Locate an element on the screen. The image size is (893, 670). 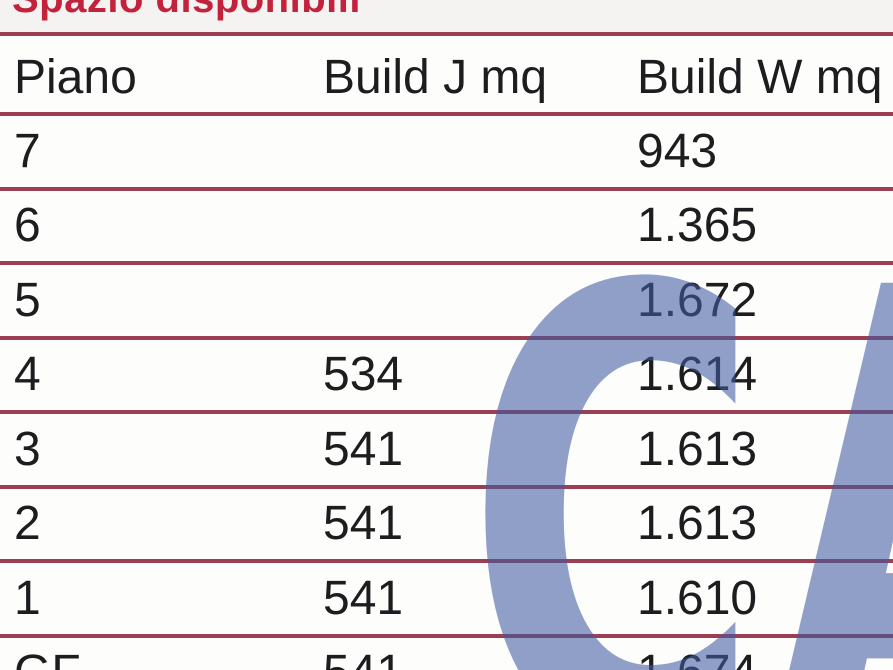
cell-piano: 4 is located at coordinates (154, 375).